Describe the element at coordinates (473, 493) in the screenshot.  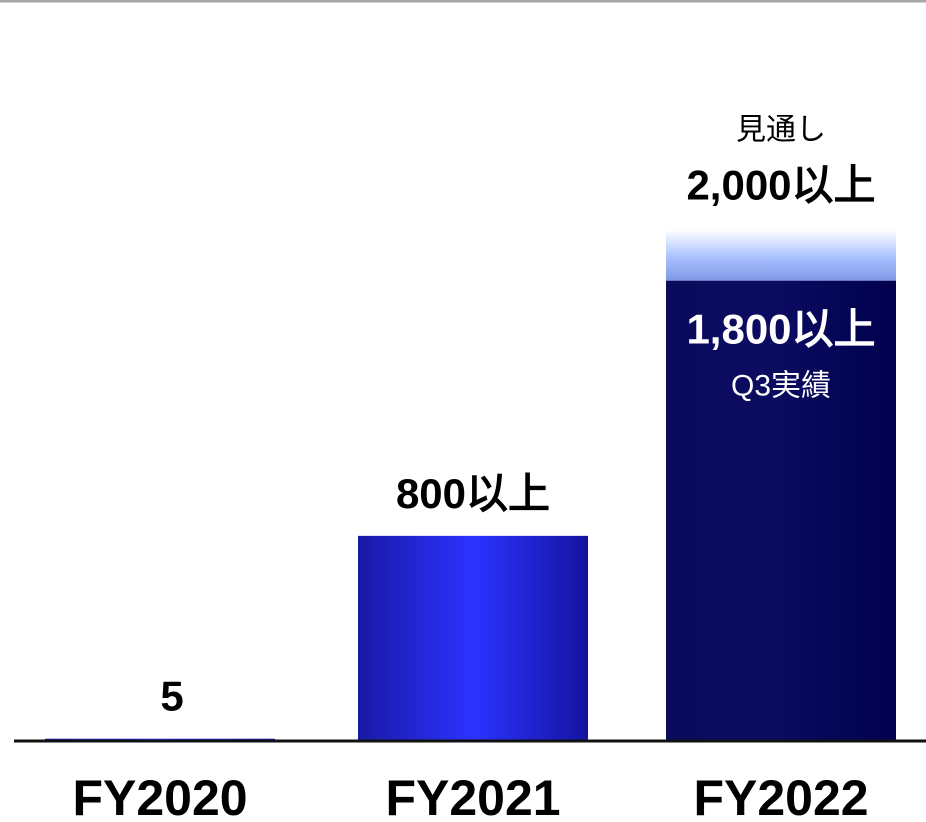
I see `value-label-fy2021: 800以上` at that location.